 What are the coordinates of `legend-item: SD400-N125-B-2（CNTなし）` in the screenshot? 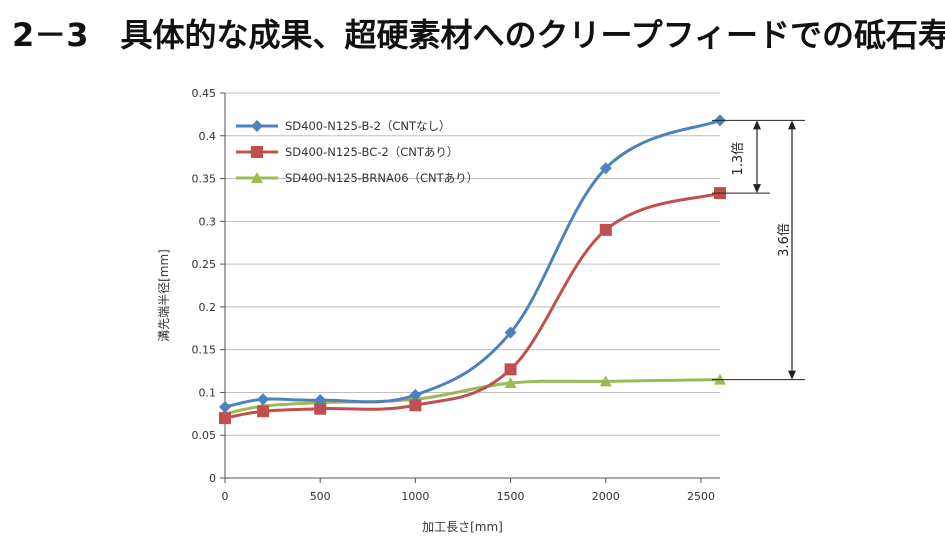 It's located at (343, 126).